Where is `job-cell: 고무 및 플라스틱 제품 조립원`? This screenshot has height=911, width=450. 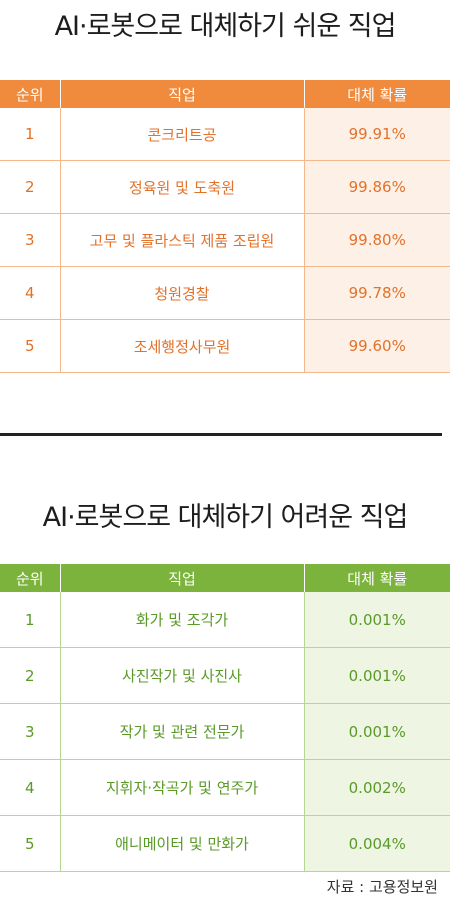 job-cell: 고무 및 플라스틱 제품 조립원 is located at coordinates (182, 240).